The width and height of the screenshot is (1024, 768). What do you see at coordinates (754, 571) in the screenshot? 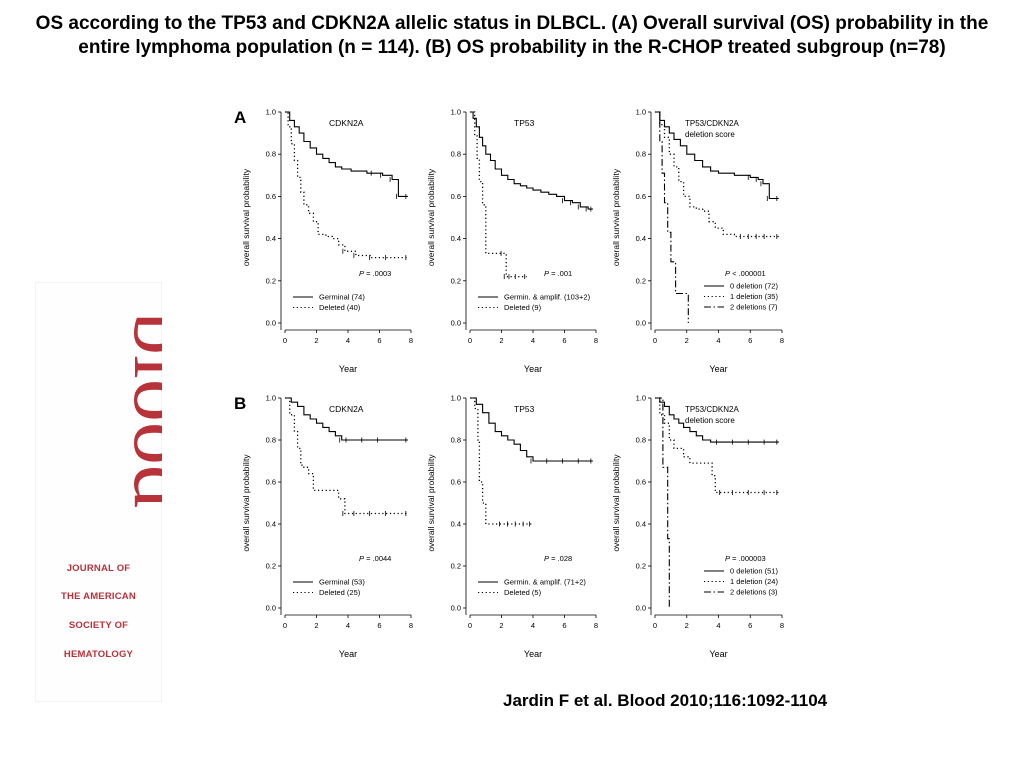
I see `legend-label: 0 deletion (51)` at bounding box center [754, 571].